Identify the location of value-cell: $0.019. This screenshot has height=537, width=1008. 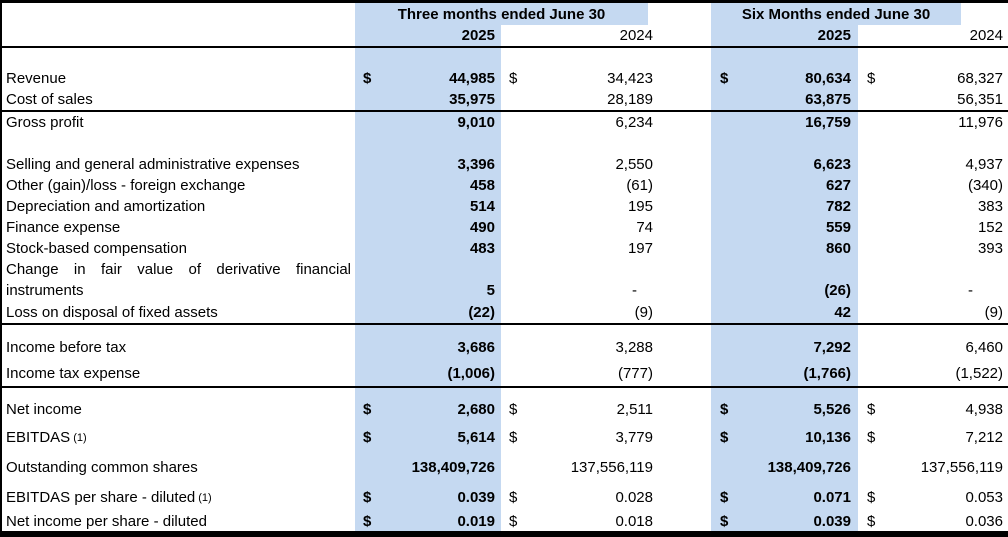
(428, 521).